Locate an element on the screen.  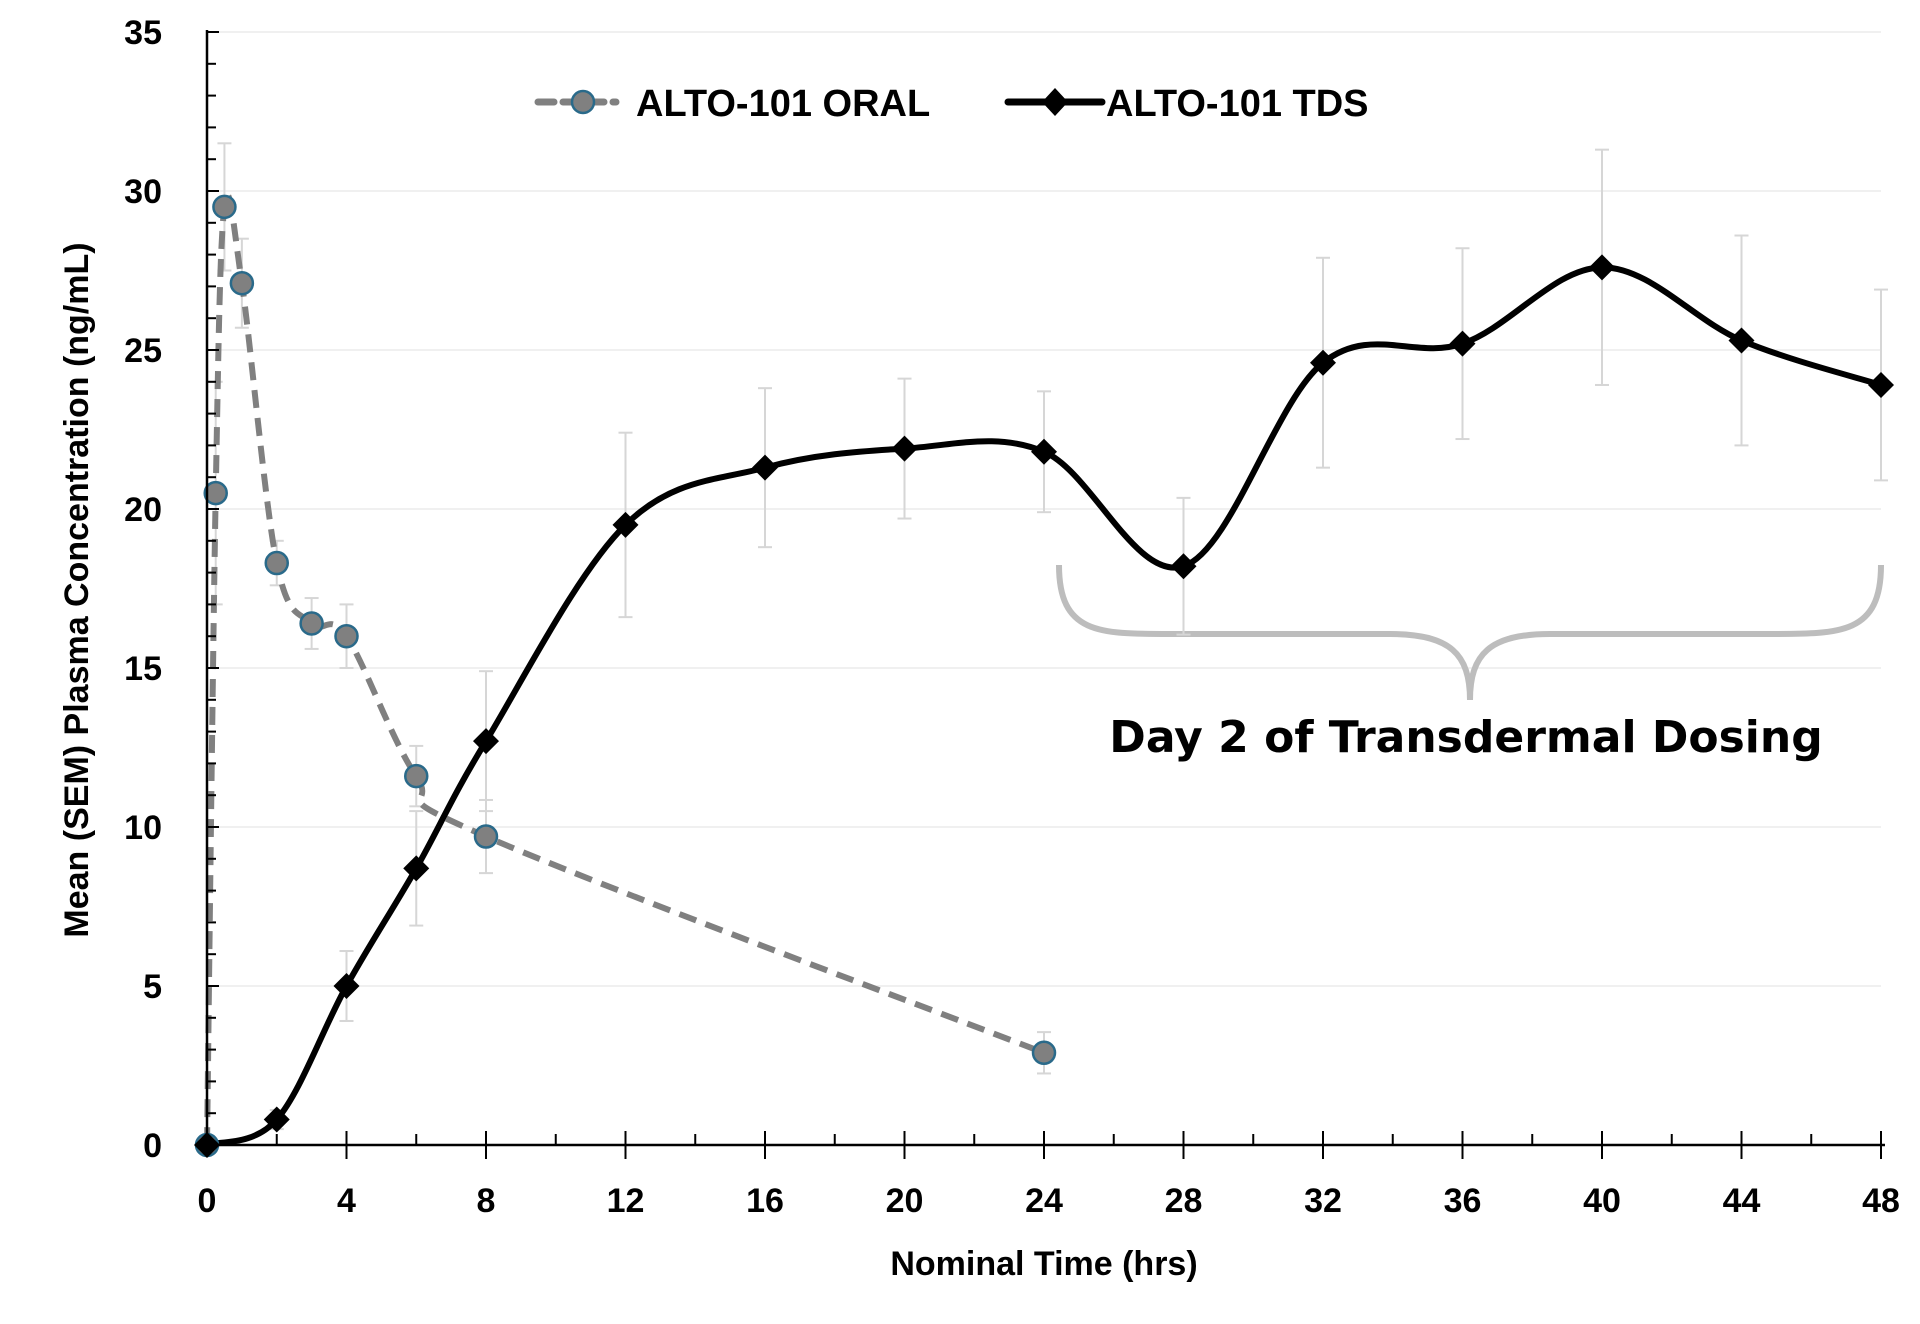
y-tick-label: 20 is located at coordinates (143, 510).